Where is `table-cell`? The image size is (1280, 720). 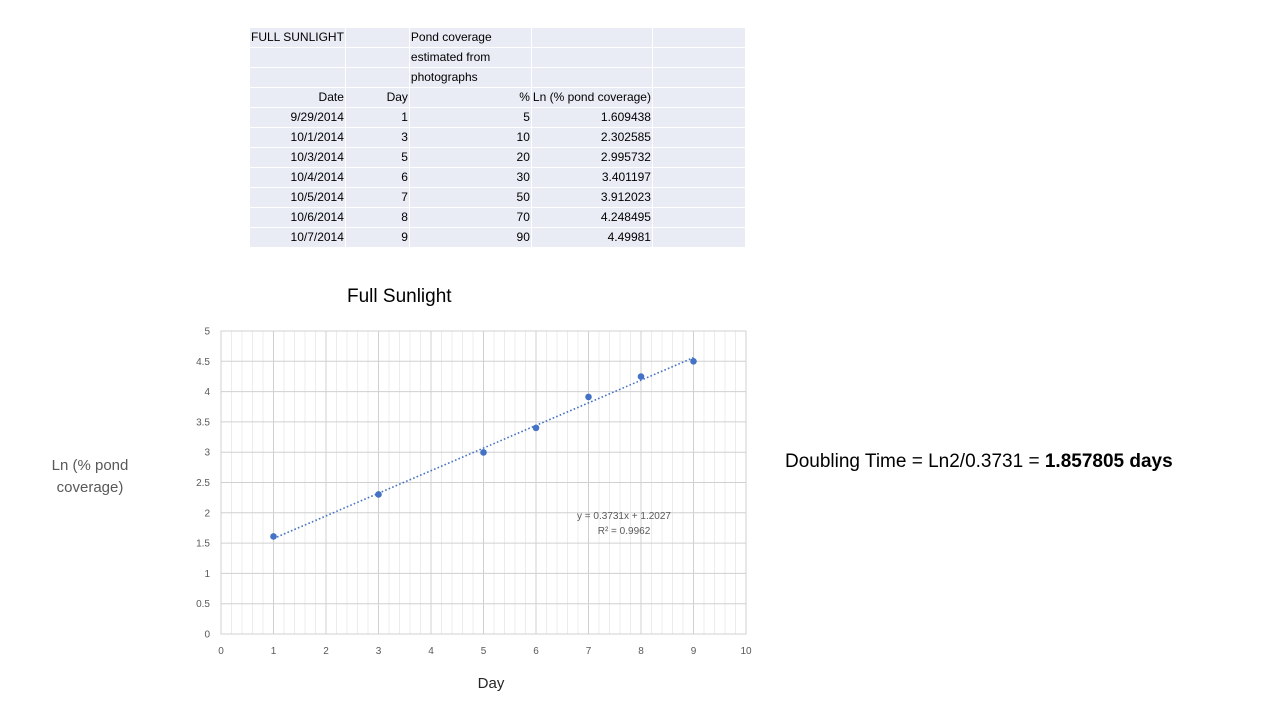 table-cell is located at coordinates (698, 237).